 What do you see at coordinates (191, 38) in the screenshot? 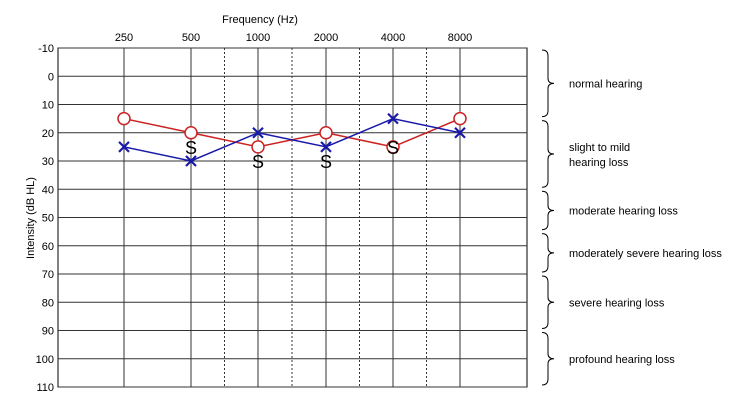
I see `x-tick-label: 500` at bounding box center [191, 38].